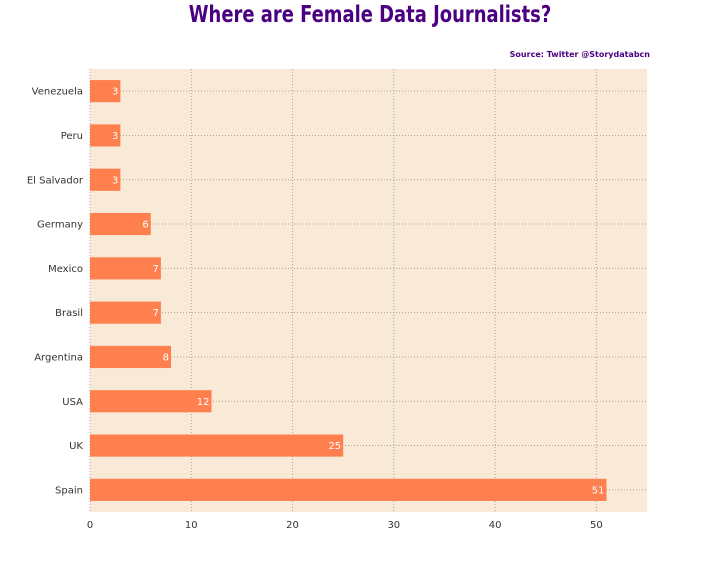  I want to click on y-tick-label: UK, so click(76, 446).